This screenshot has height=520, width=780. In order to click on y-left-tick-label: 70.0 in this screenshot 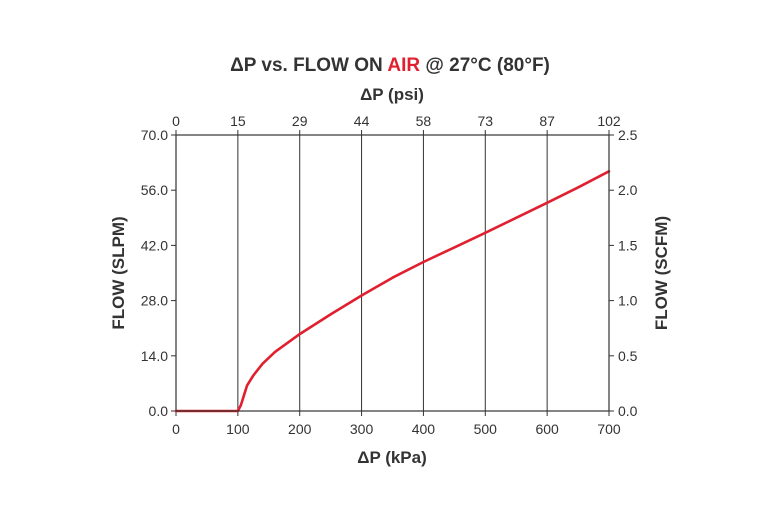, I will do `click(154, 135)`.